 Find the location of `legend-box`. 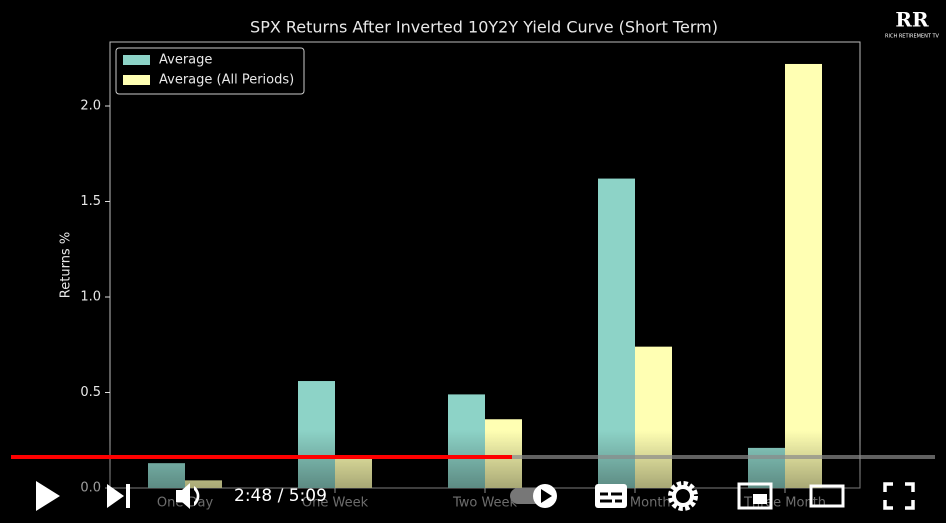

legend-box is located at coordinates (210, 71).